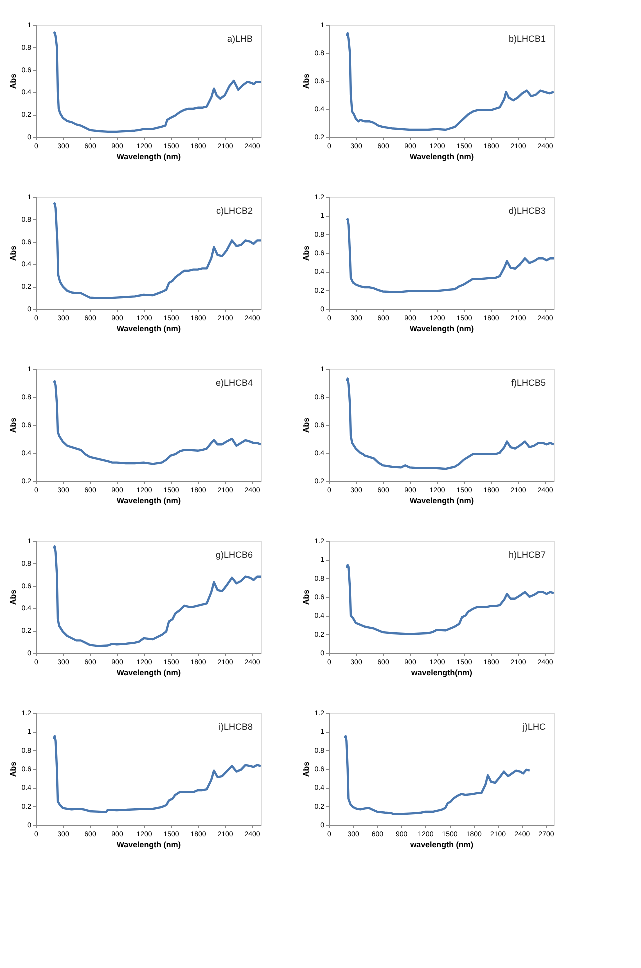 The image size is (641, 968). I want to click on text: h)LHCB7, so click(527, 555).